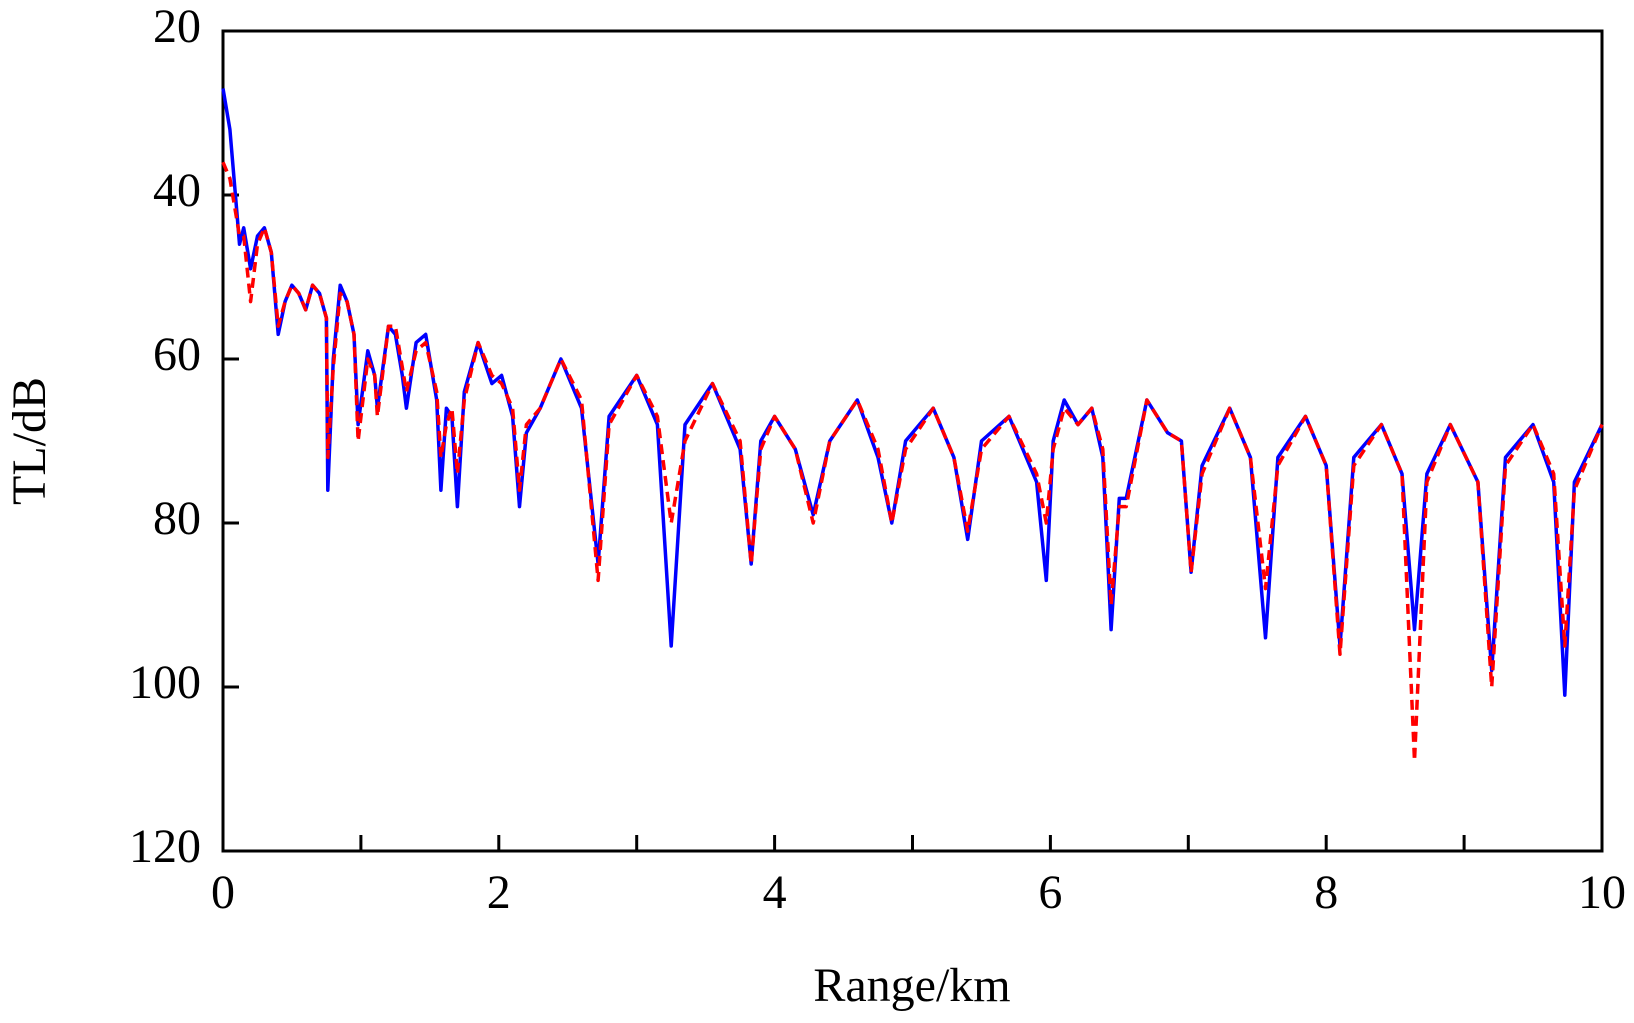 The height and width of the screenshot is (1023, 1634). What do you see at coordinates (29, 441) in the screenshot?
I see `y-axis-label: TL/dB` at bounding box center [29, 441].